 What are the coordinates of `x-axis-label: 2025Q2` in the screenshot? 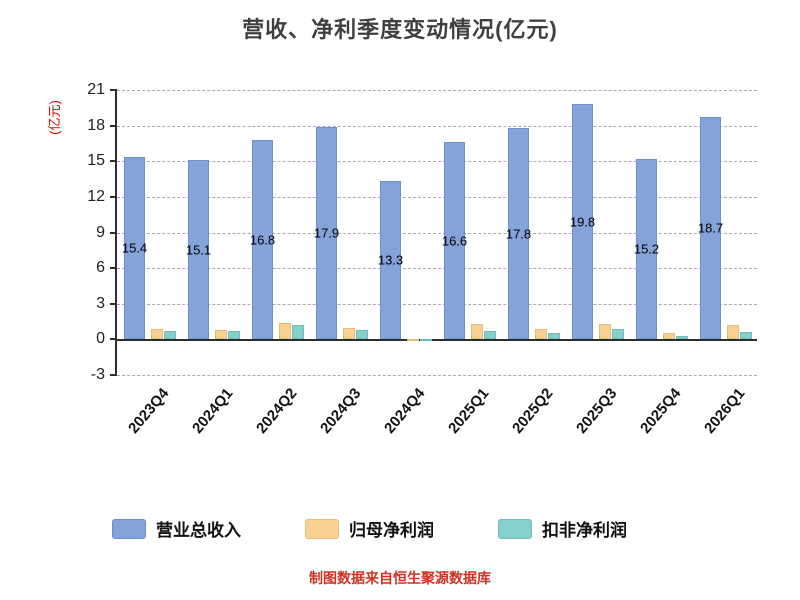 It's located at (532, 411).